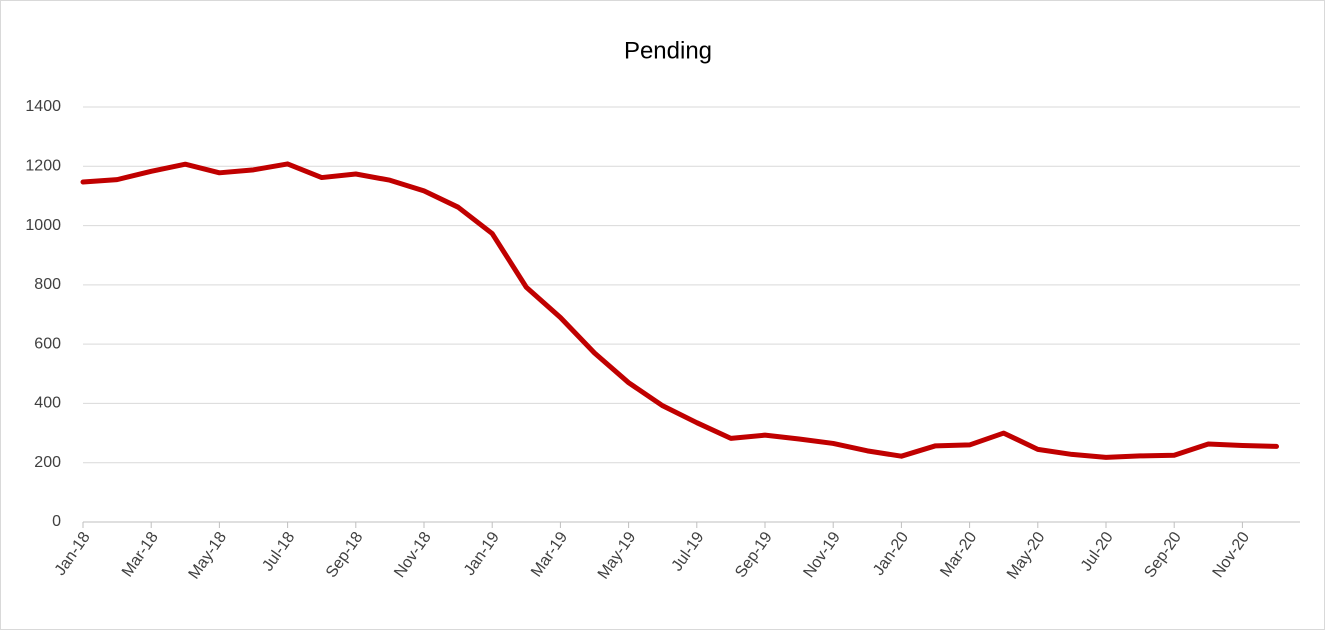 The image size is (1325, 630). Describe the element at coordinates (56, 521) in the screenshot. I see `y-tick-label: 0` at that location.